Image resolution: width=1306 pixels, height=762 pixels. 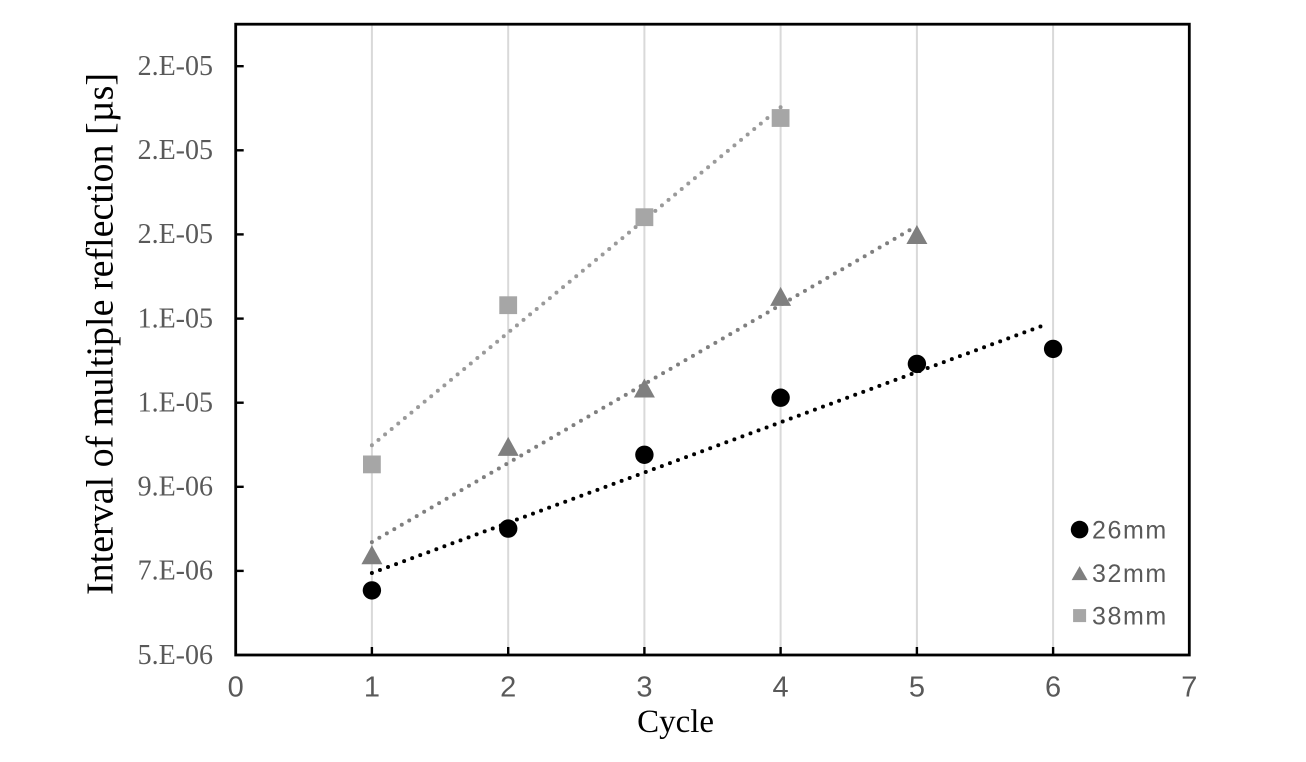 I want to click on svg-text: 32mm, so click(x=1130, y=574).